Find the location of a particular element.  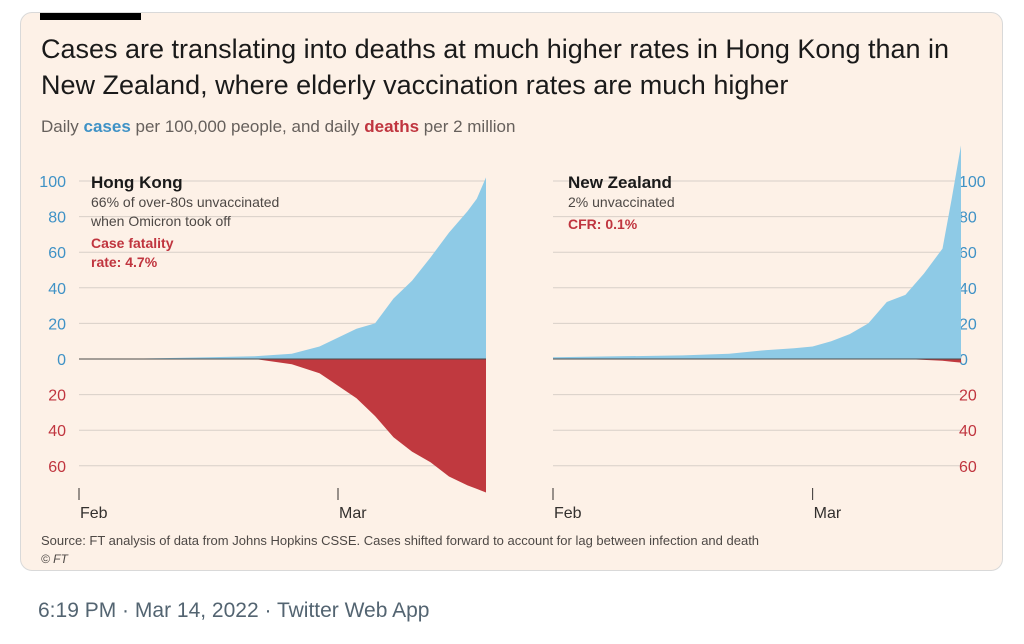

panel-annotation: 66% of over-80s unvaccinated is located at coordinates (185, 202).